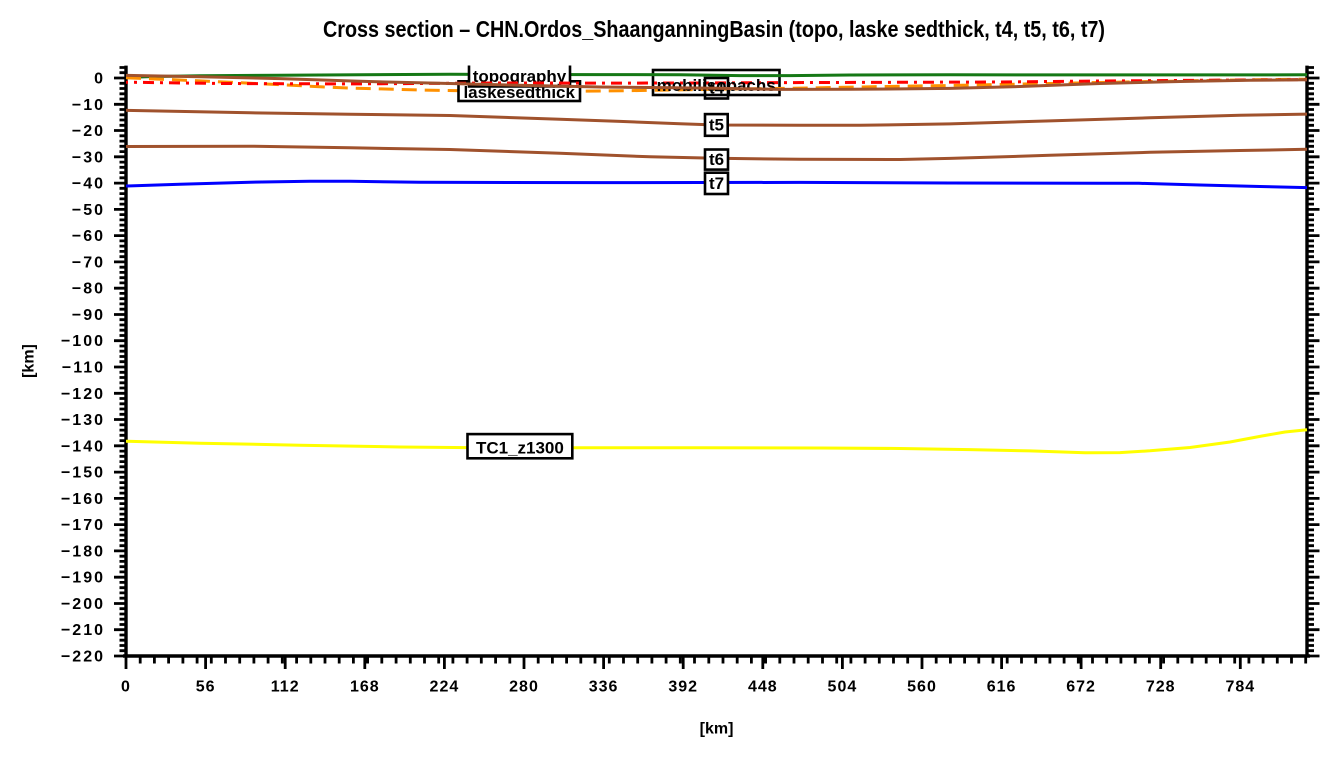 This screenshot has height=762, width=1340. What do you see at coordinates (83, 604) in the screenshot?
I see `svg-text: −200` at bounding box center [83, 604].